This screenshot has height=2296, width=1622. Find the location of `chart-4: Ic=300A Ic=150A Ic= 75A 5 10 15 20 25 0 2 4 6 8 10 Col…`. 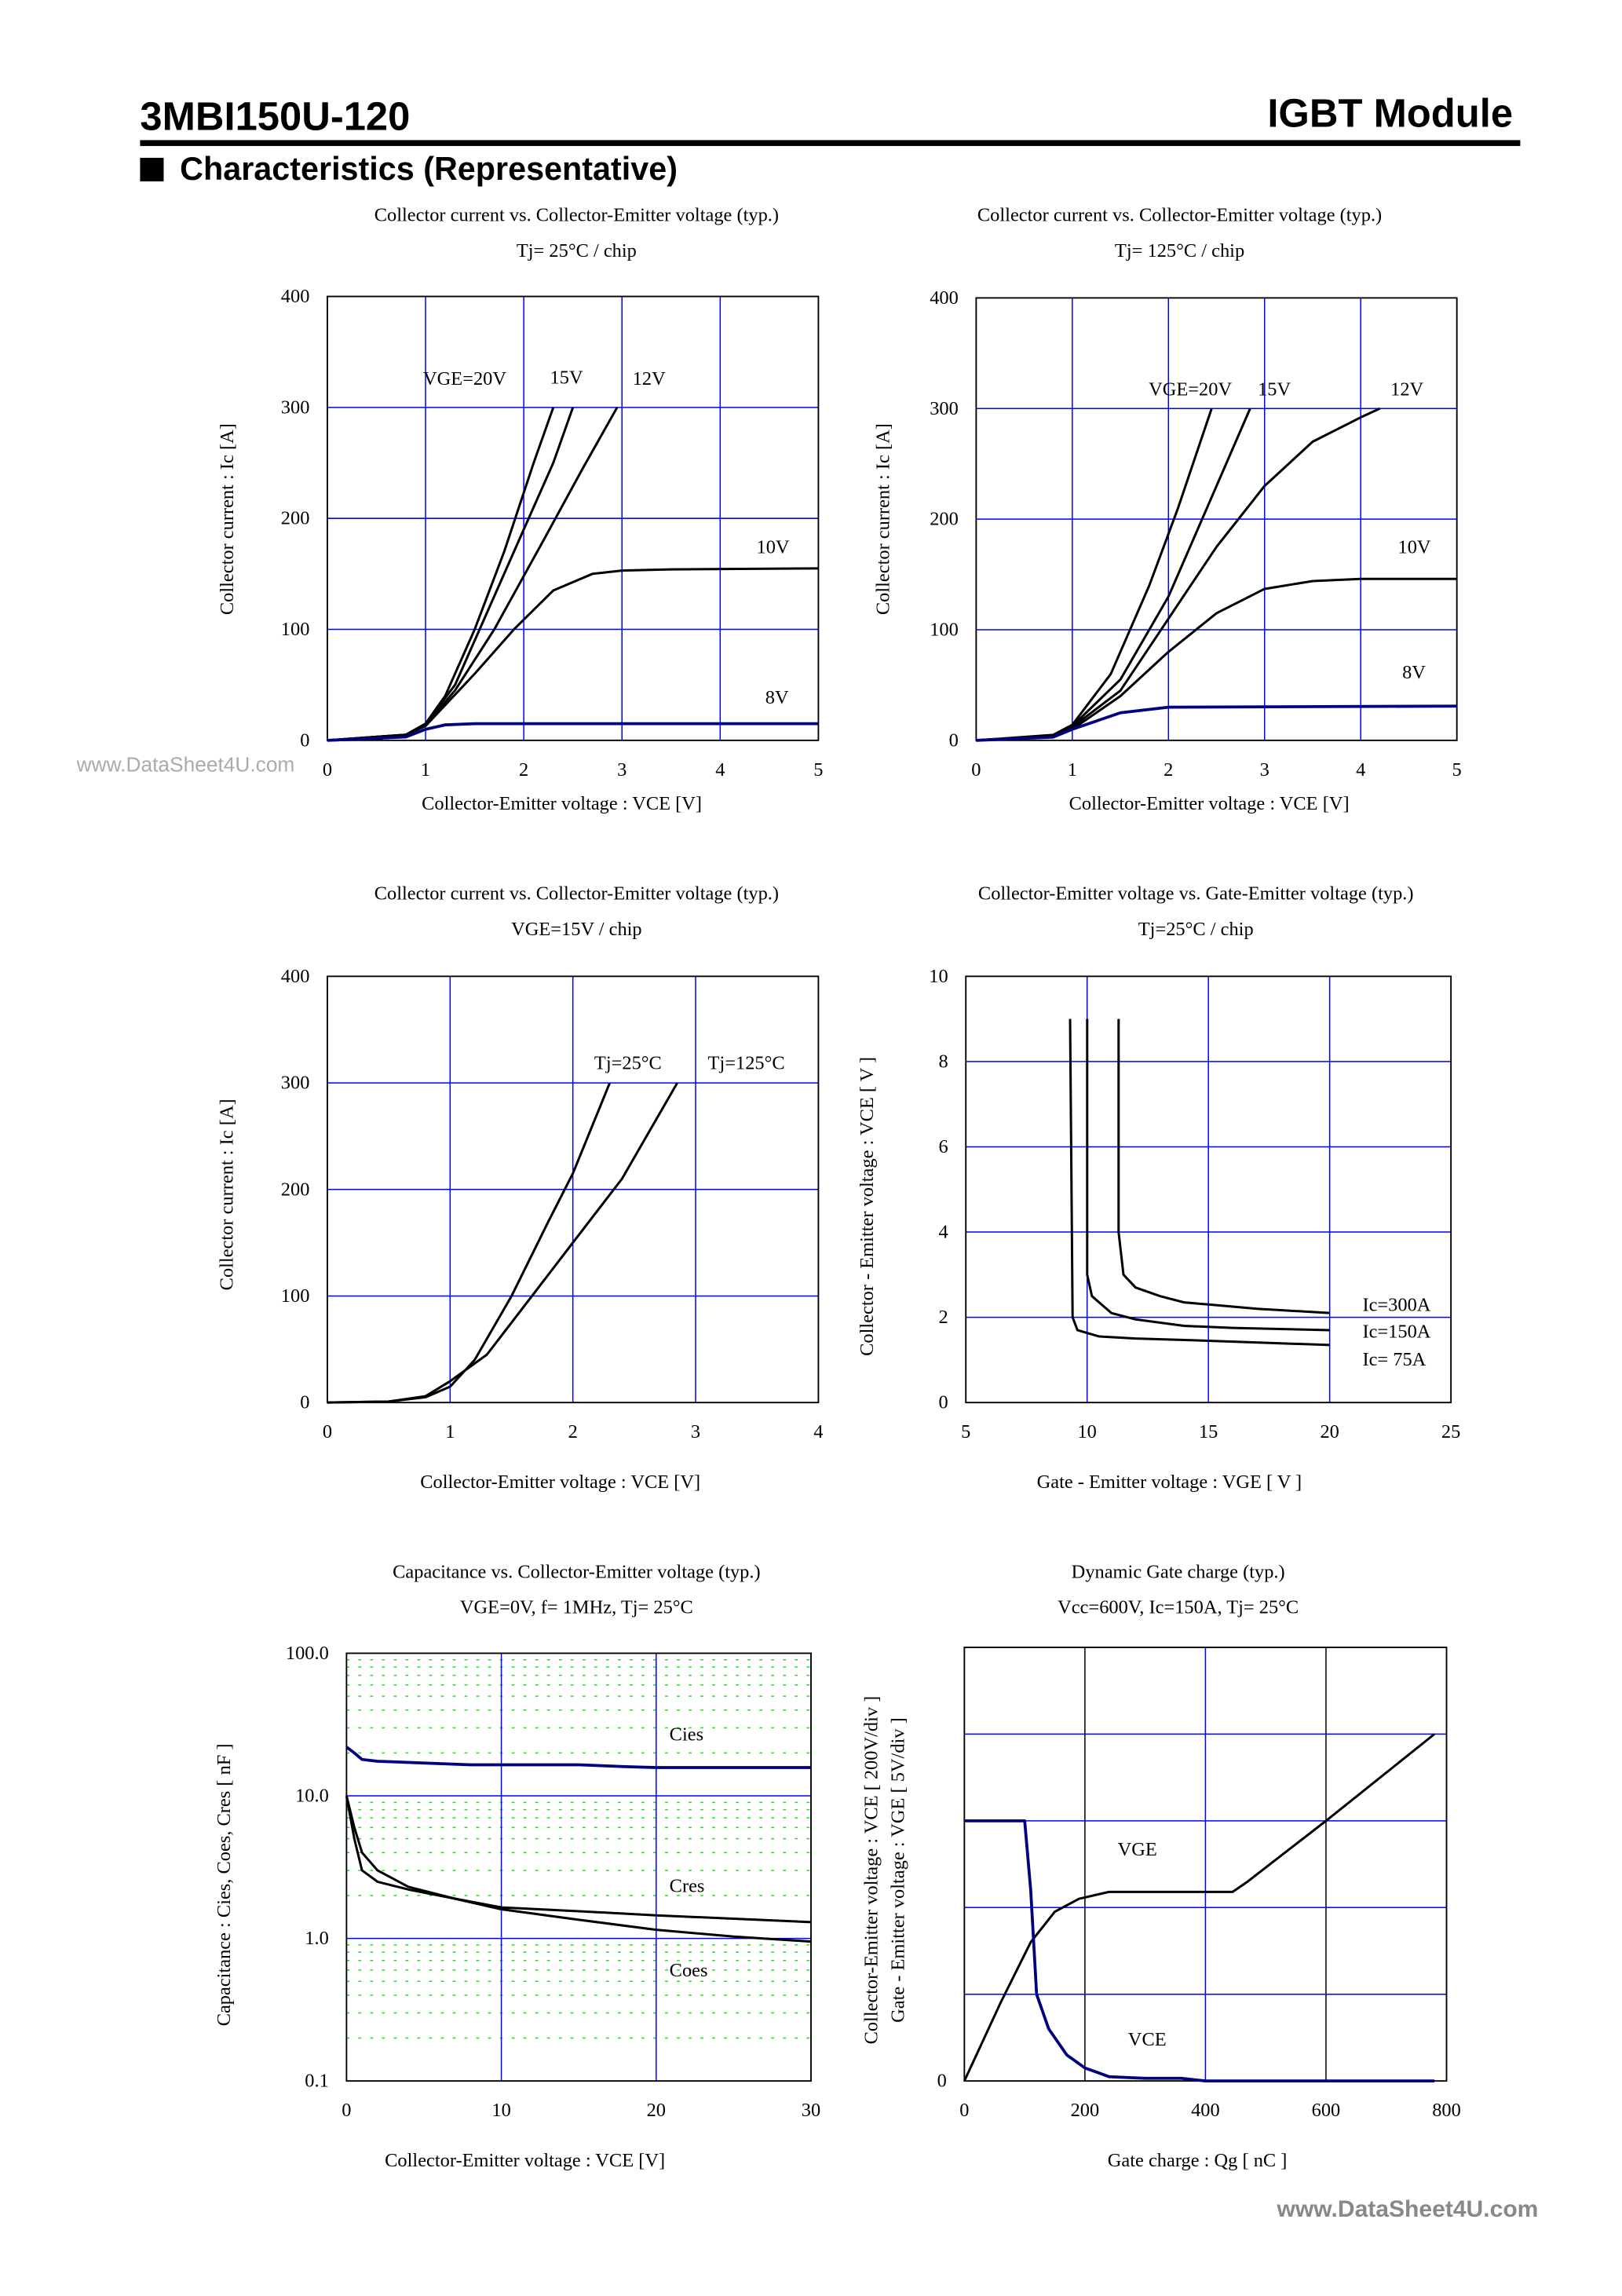

chart-4: Ic=300A Ic=150A Ic= 75A 5 10 15 20 25 0 2 4 6 8 10 Col… is located at coordinates (1158, 1188).